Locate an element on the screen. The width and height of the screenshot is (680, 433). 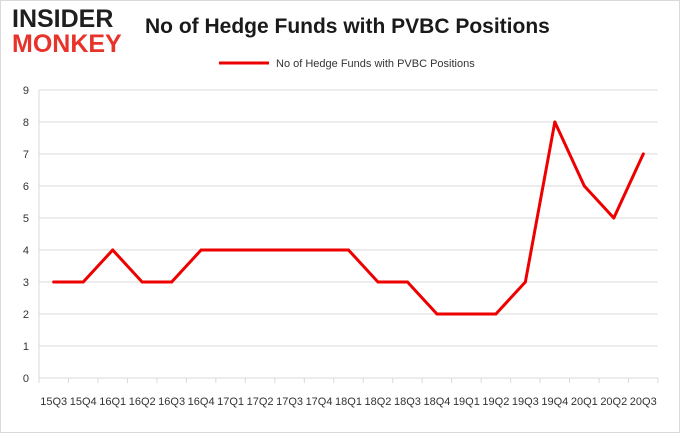
x-tick-label: 15Q3 is located at coordinates (53, 402).